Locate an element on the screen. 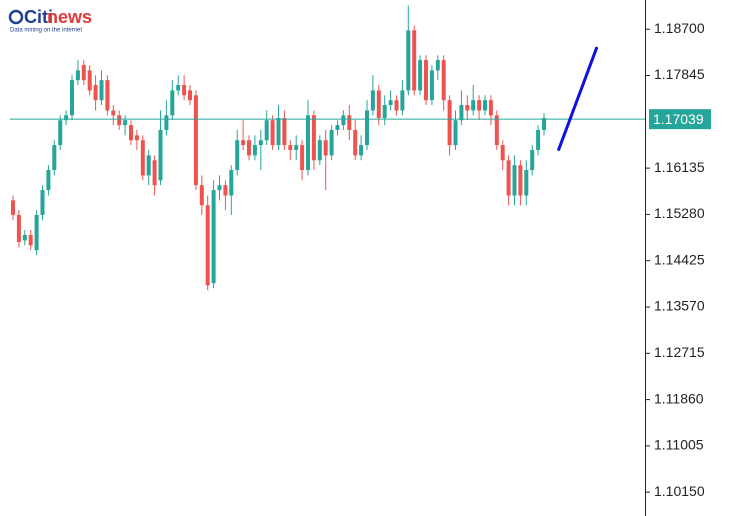 The width and height of the screenshot is (745, 516). y-tick-label: 1.16135 is located at coordinates (679, 167).